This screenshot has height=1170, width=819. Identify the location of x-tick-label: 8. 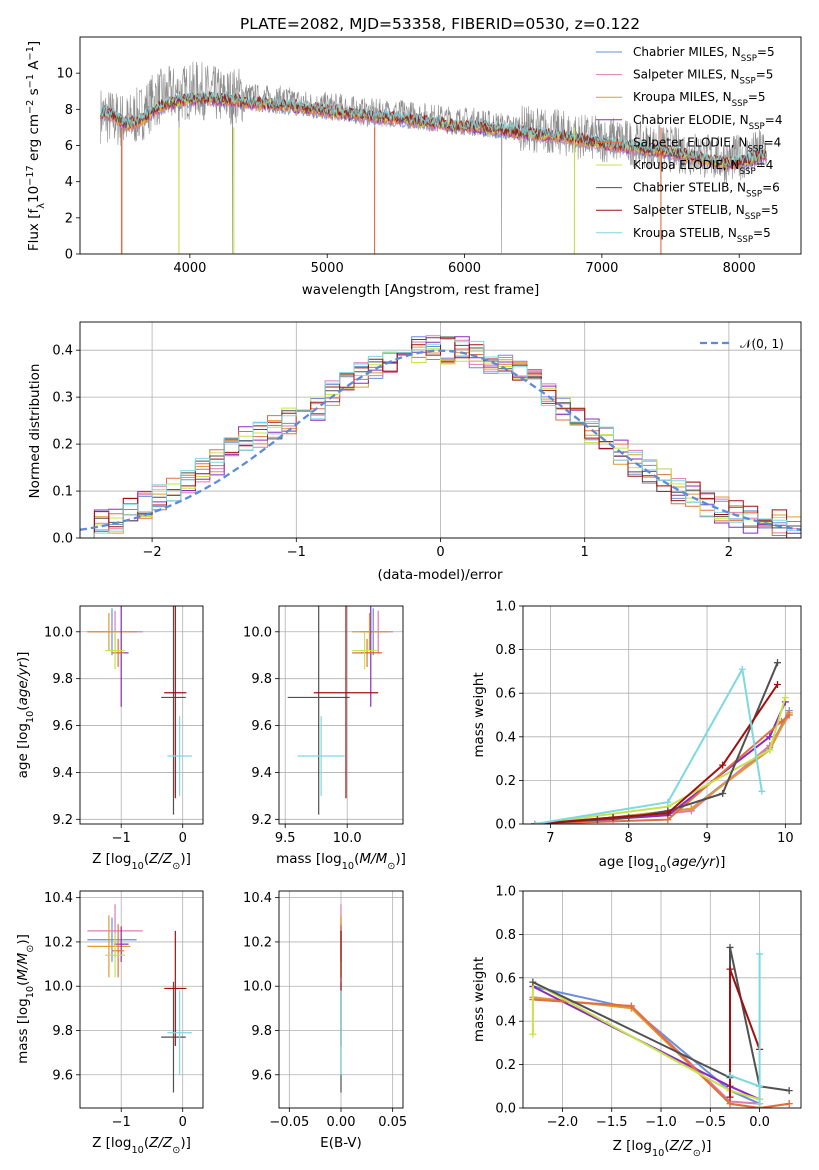
(629, 838).